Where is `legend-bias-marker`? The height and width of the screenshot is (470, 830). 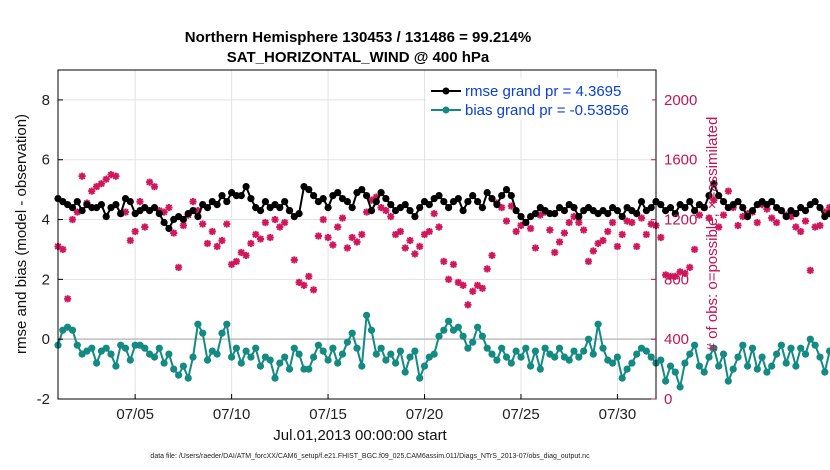 legend-bias-marker is located at coordinates (446, 110).